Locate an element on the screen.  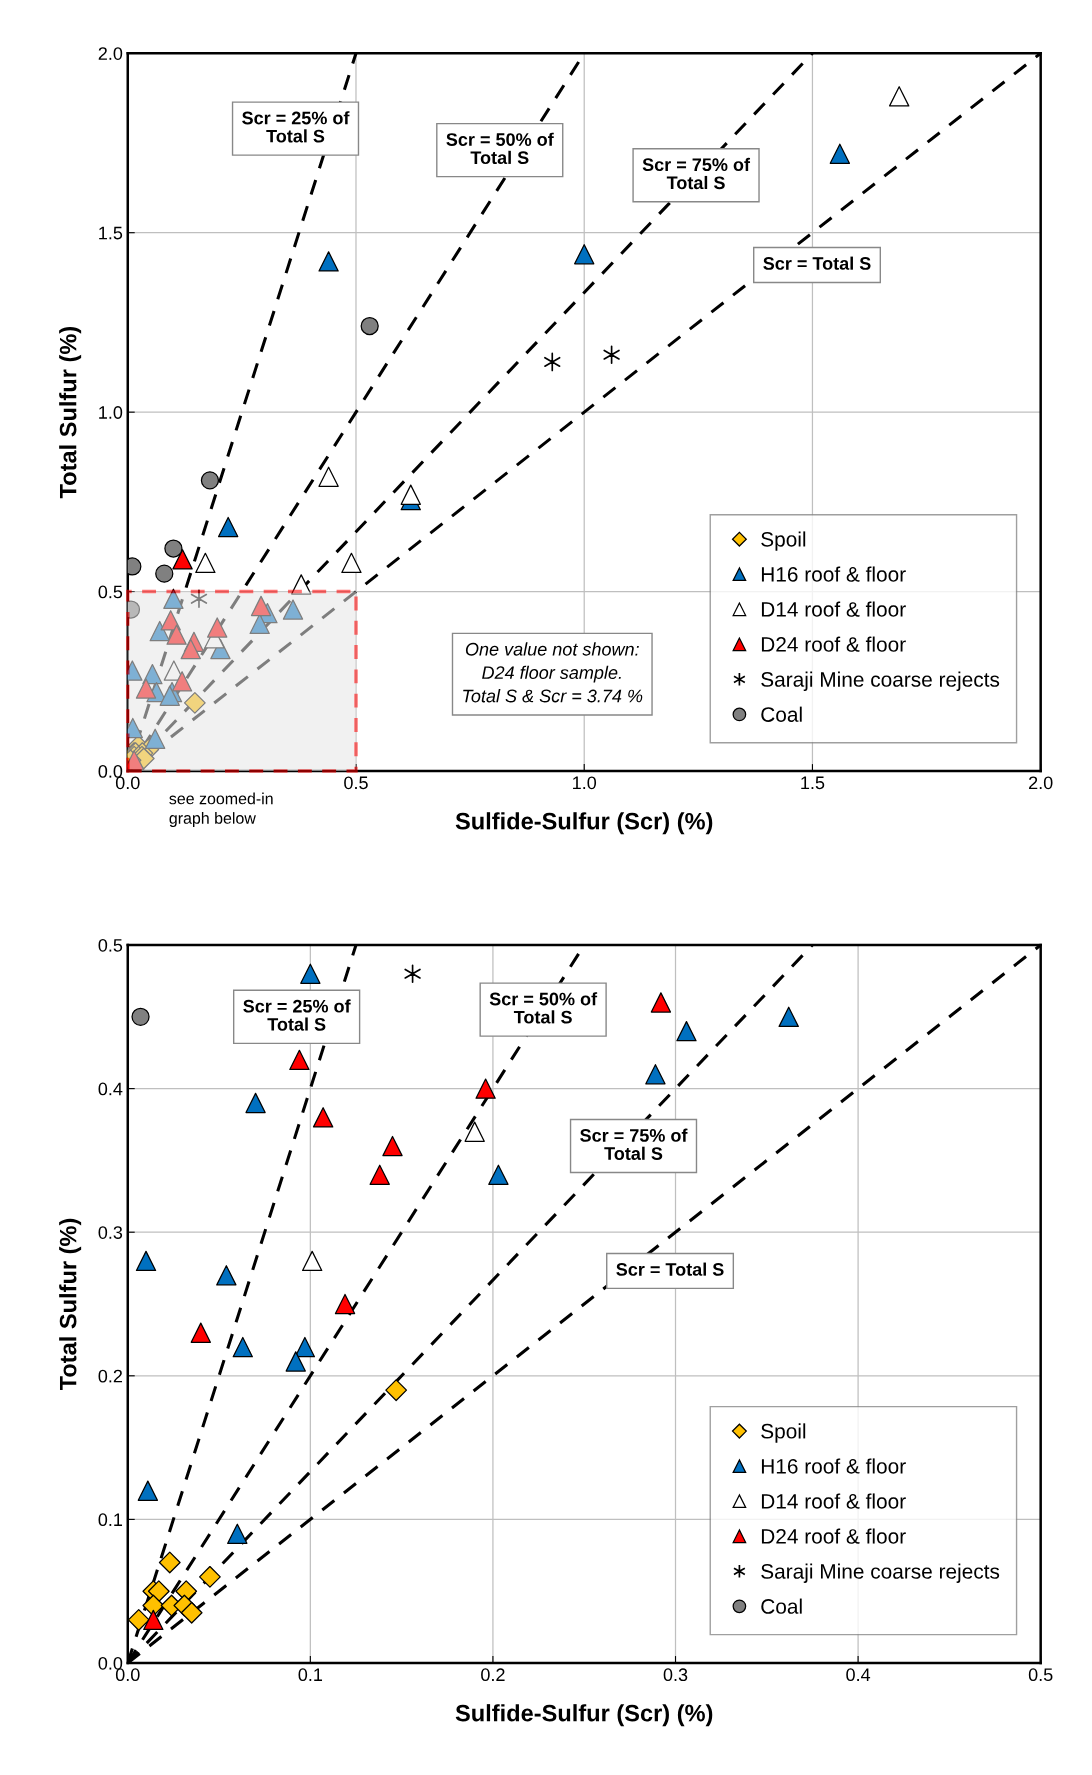
x-tick-label: 2.0 is located at coordinates (1041, 783).